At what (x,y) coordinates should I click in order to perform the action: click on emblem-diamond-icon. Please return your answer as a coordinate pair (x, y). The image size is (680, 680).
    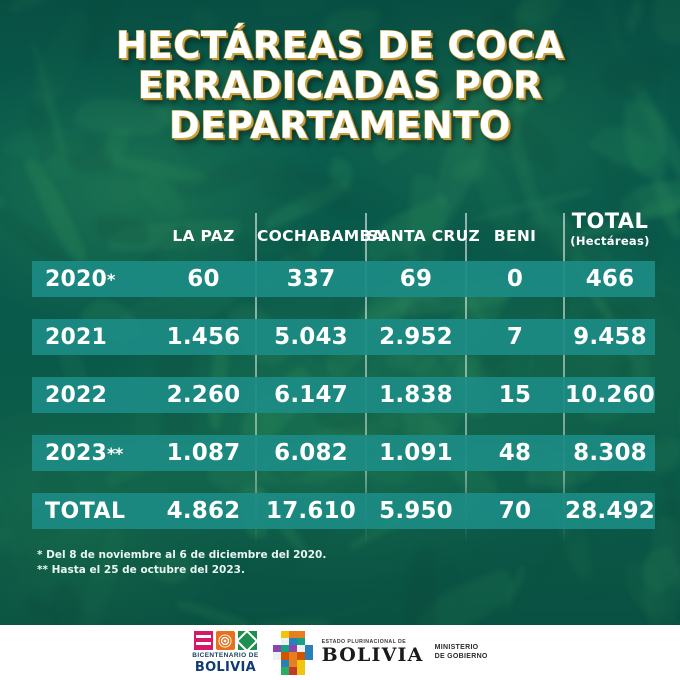
    Looking at the image, I should click on (247, 640).